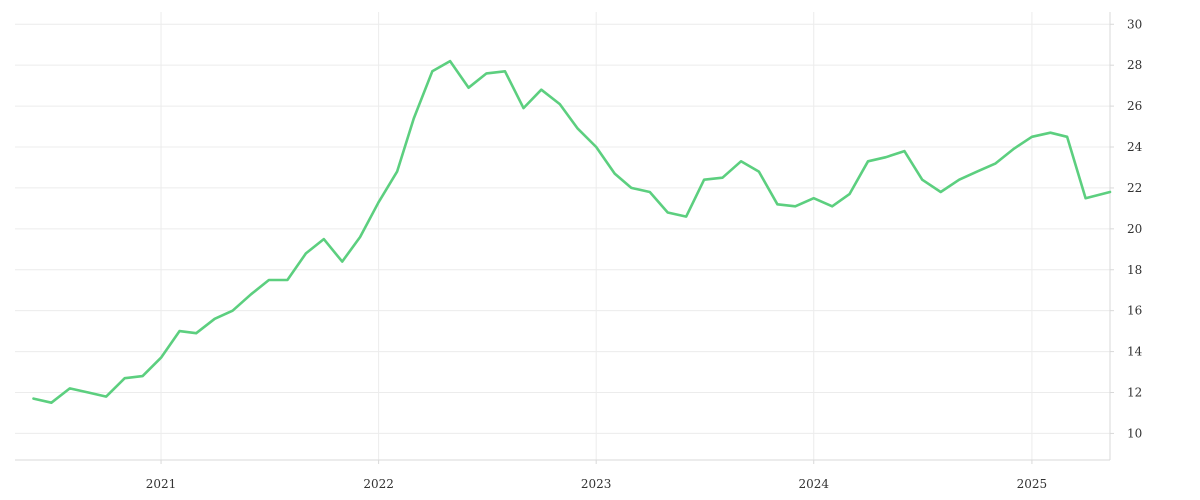 The height and width of the screenshot is (500, 1200). Describe the element at coordinates (1134, 311) in the screenshot. I see `y-tick-label: 16` at that location.